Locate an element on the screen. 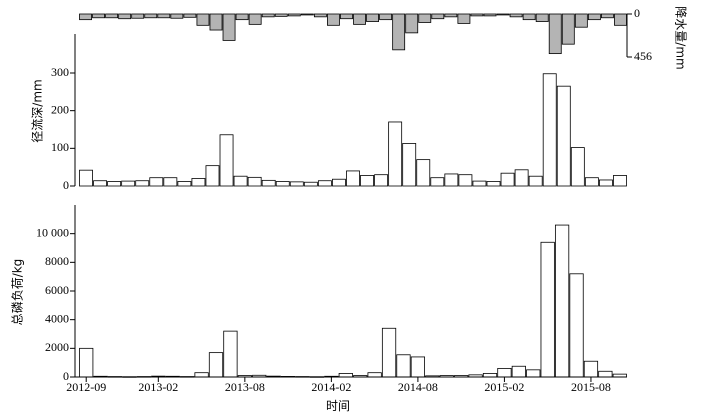 The image size is (720, 419). tp_load-y-tick-label: 4000 is located at coordinates (57, 318).